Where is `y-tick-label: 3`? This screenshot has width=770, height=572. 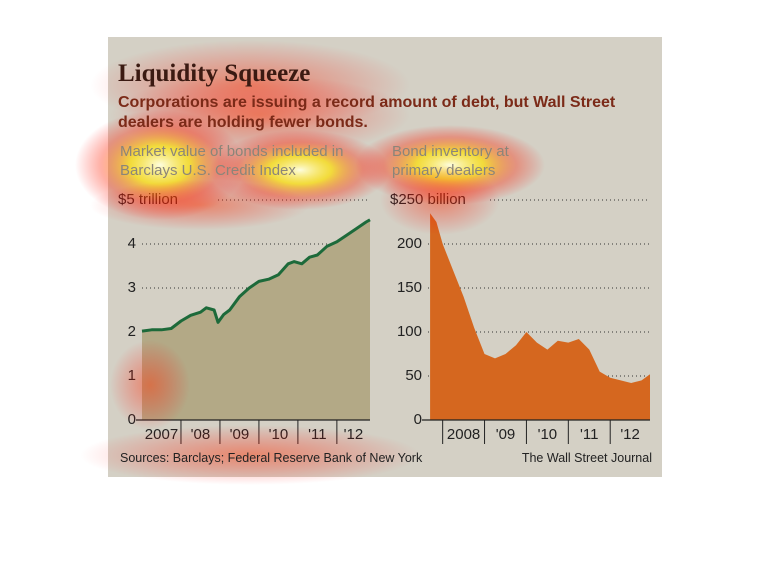 y-tick-label: 3 is located at coordinates (132, 287).